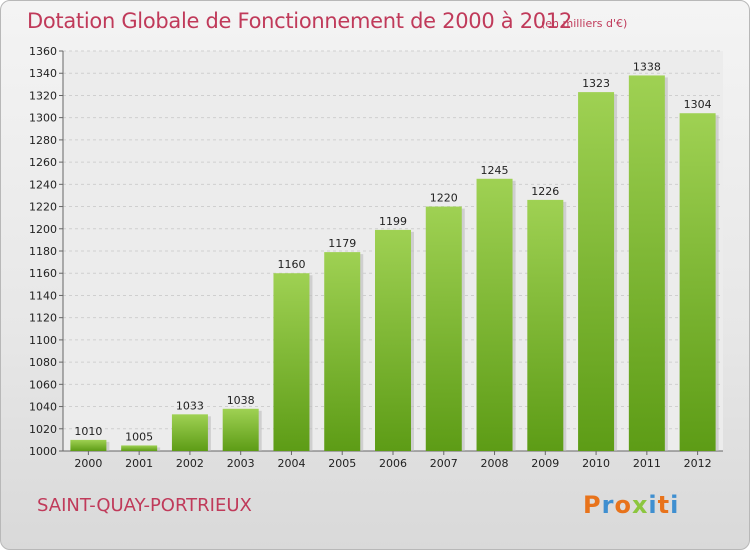 This screenshot has height=550, width=750. Describe the element at coordinates (43, 162) in the screenshot. I see `y-tick-label: 1260` at that location.